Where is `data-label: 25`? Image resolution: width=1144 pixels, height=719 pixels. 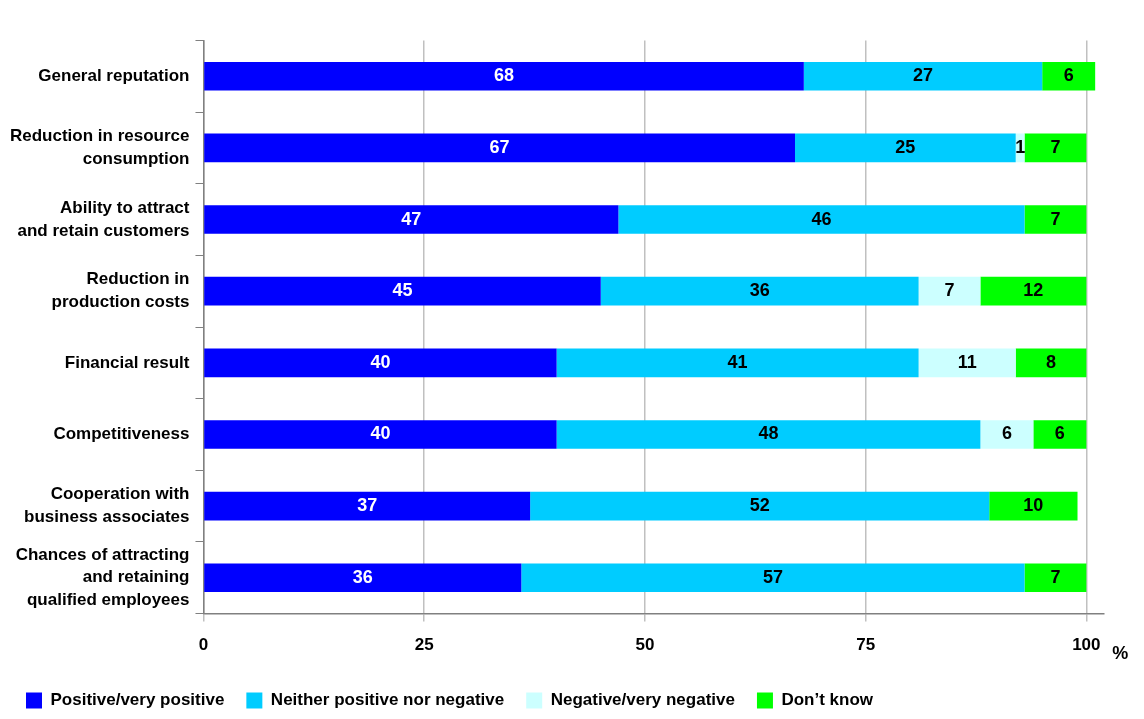
data-label: 25 is located at coordinates (905, 146).